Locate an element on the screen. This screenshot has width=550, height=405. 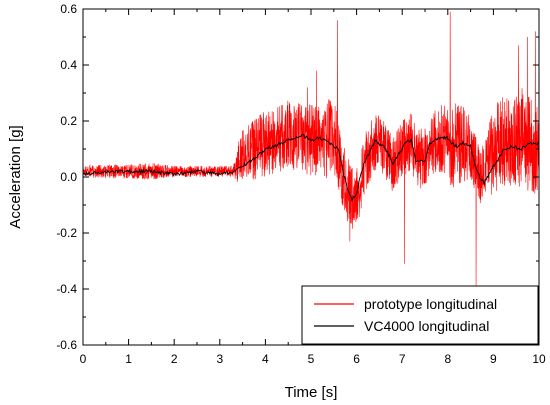
legend-label-vc4000: VC4000 longitudinal is located at coordinates (426, 326).